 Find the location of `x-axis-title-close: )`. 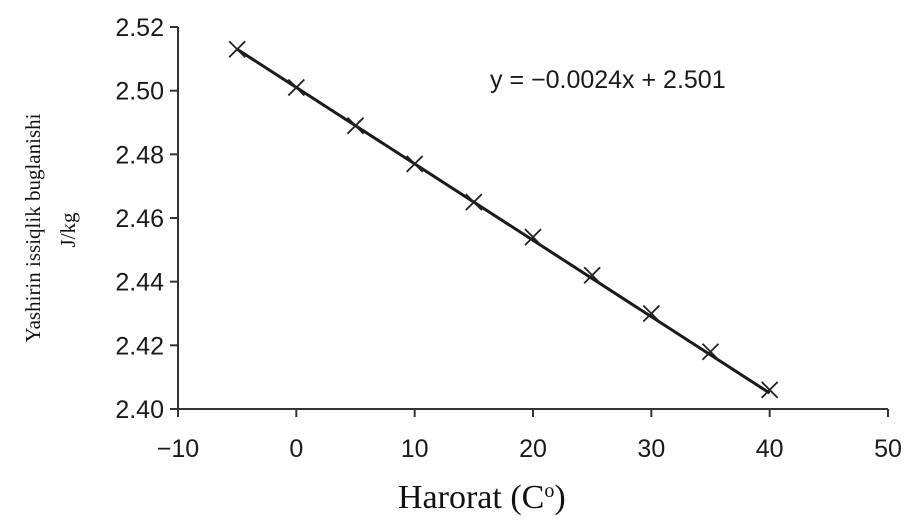

x-axis-title-close: ) is located at coordinates (559, 497).